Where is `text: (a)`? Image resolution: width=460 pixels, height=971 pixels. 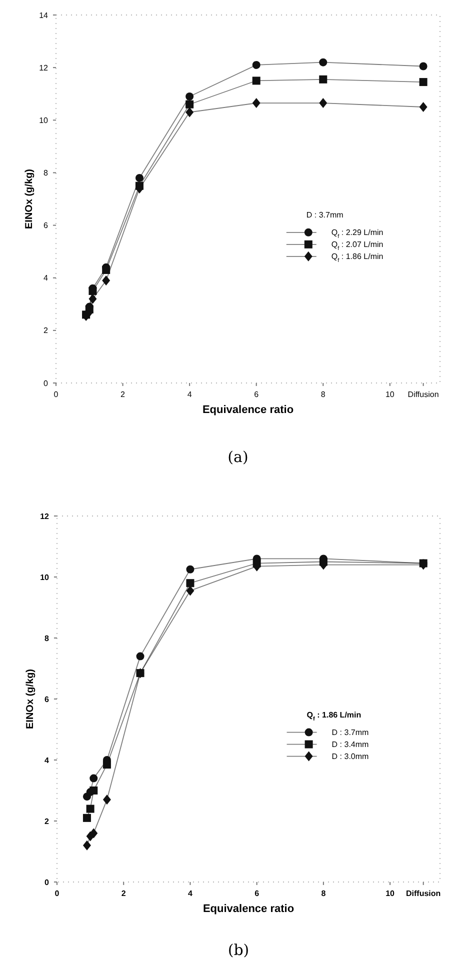 text: (a) is located at coordinates (238, 457).